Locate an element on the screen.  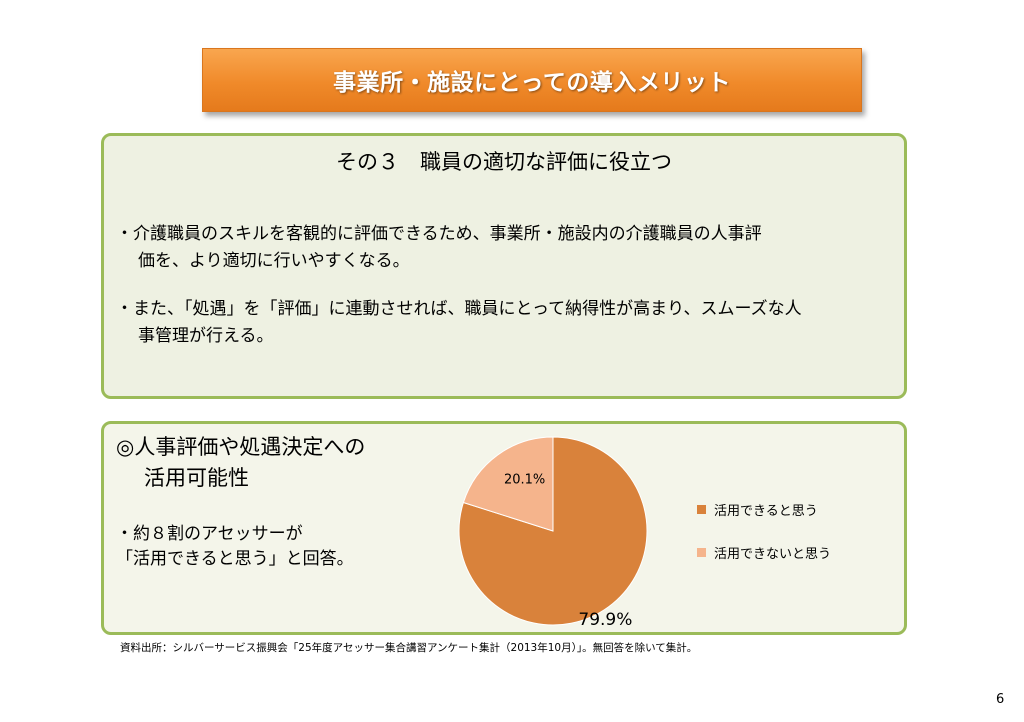
legend-item-2: 活用できないと思う is located at coordinates (764, 552).